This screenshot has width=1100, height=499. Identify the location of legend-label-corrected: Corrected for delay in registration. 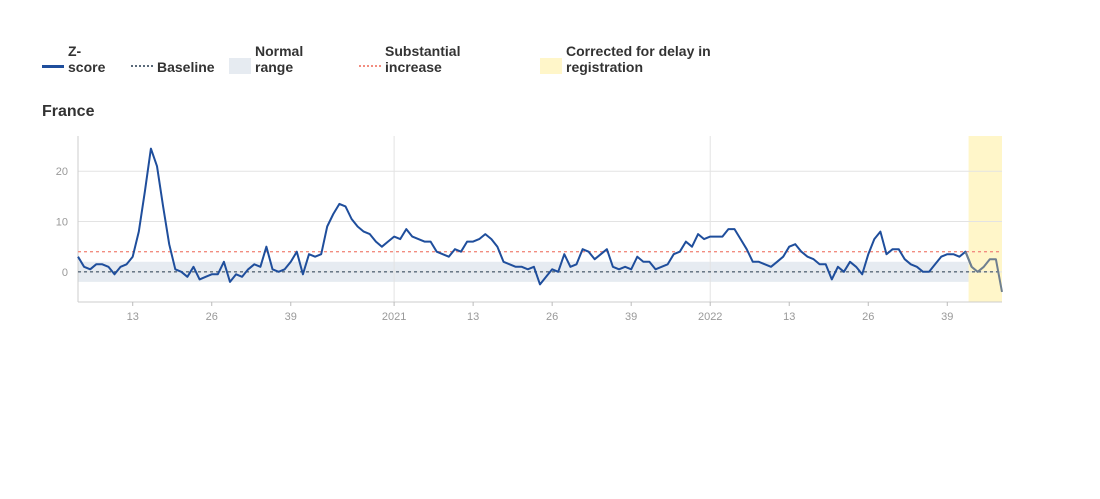
(638, 59).